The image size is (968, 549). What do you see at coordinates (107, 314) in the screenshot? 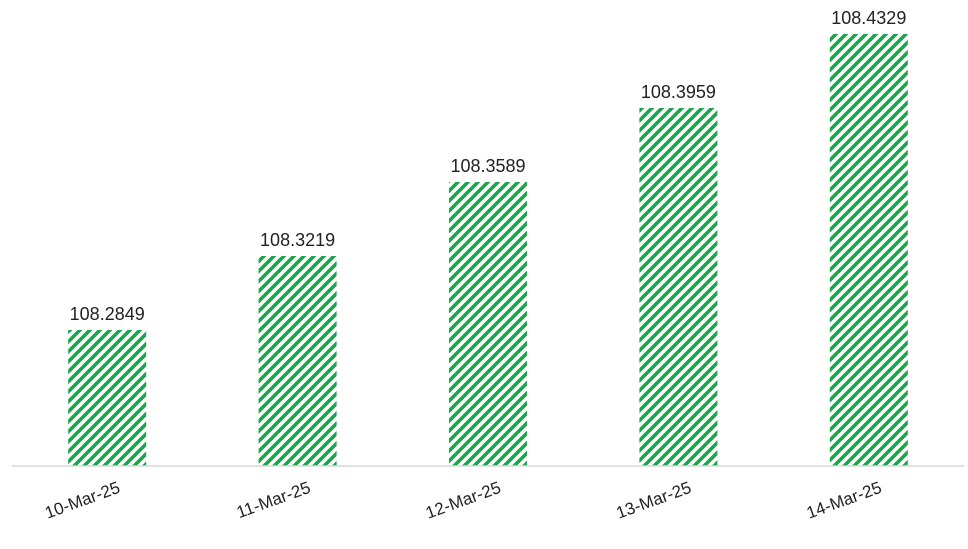
I see `data-label-10-Mar-25: 108.2849` at bounding box center [107, 314].